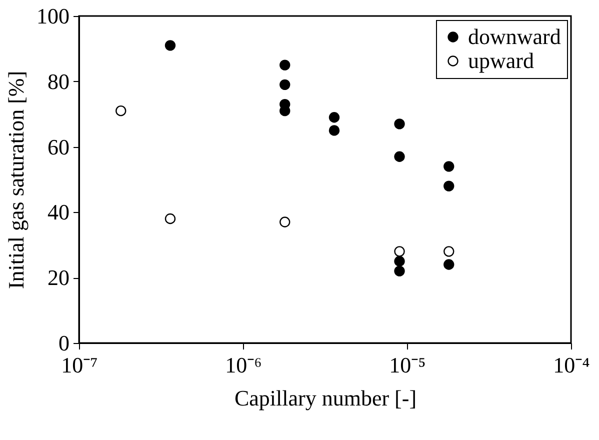 Image resolution: width=599 pixels, height=440 pixels. I want to click on x-tick-label: 10⁻⁵, so click(407, 365).